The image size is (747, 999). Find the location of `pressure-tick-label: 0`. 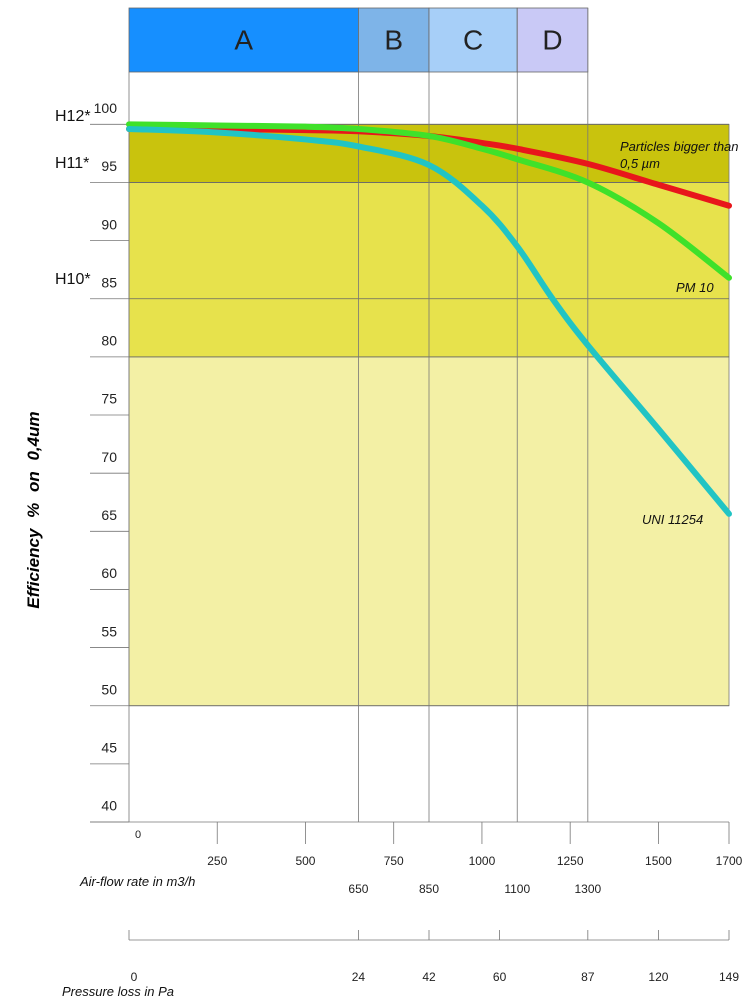

pressure-tick-label: 0 is located at coordinates (134, 977).